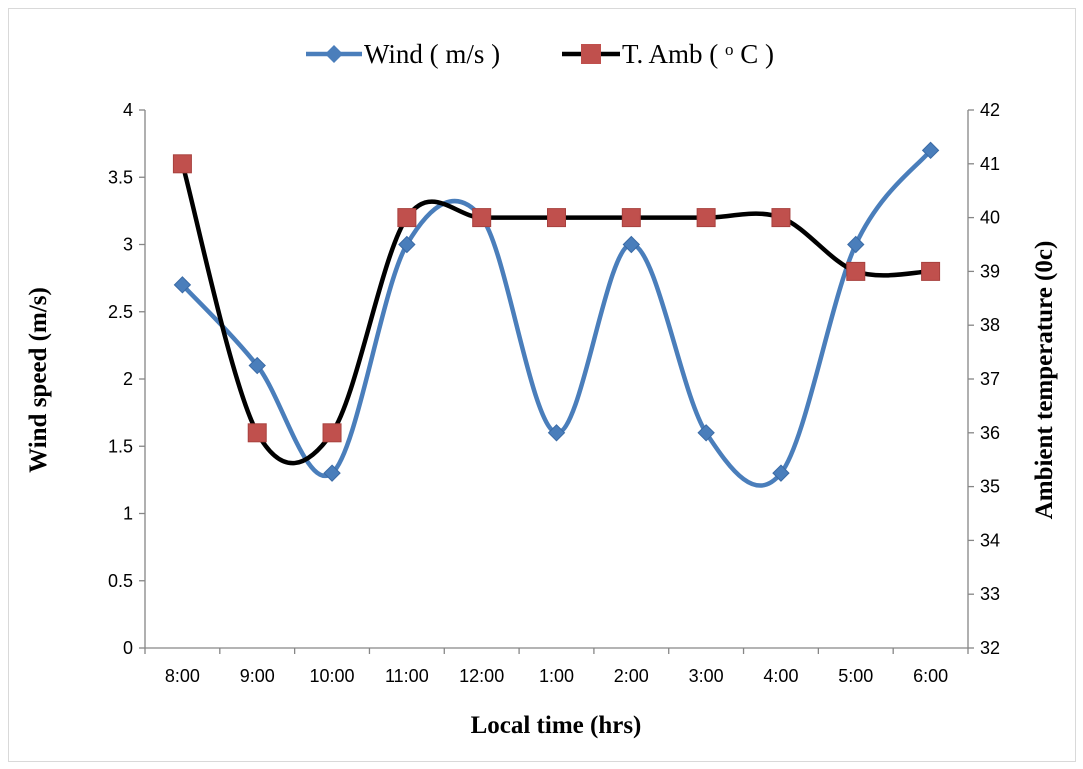 The image size is (1083, 769). I want to click on y-tick-label: 2, so click(128, 379).